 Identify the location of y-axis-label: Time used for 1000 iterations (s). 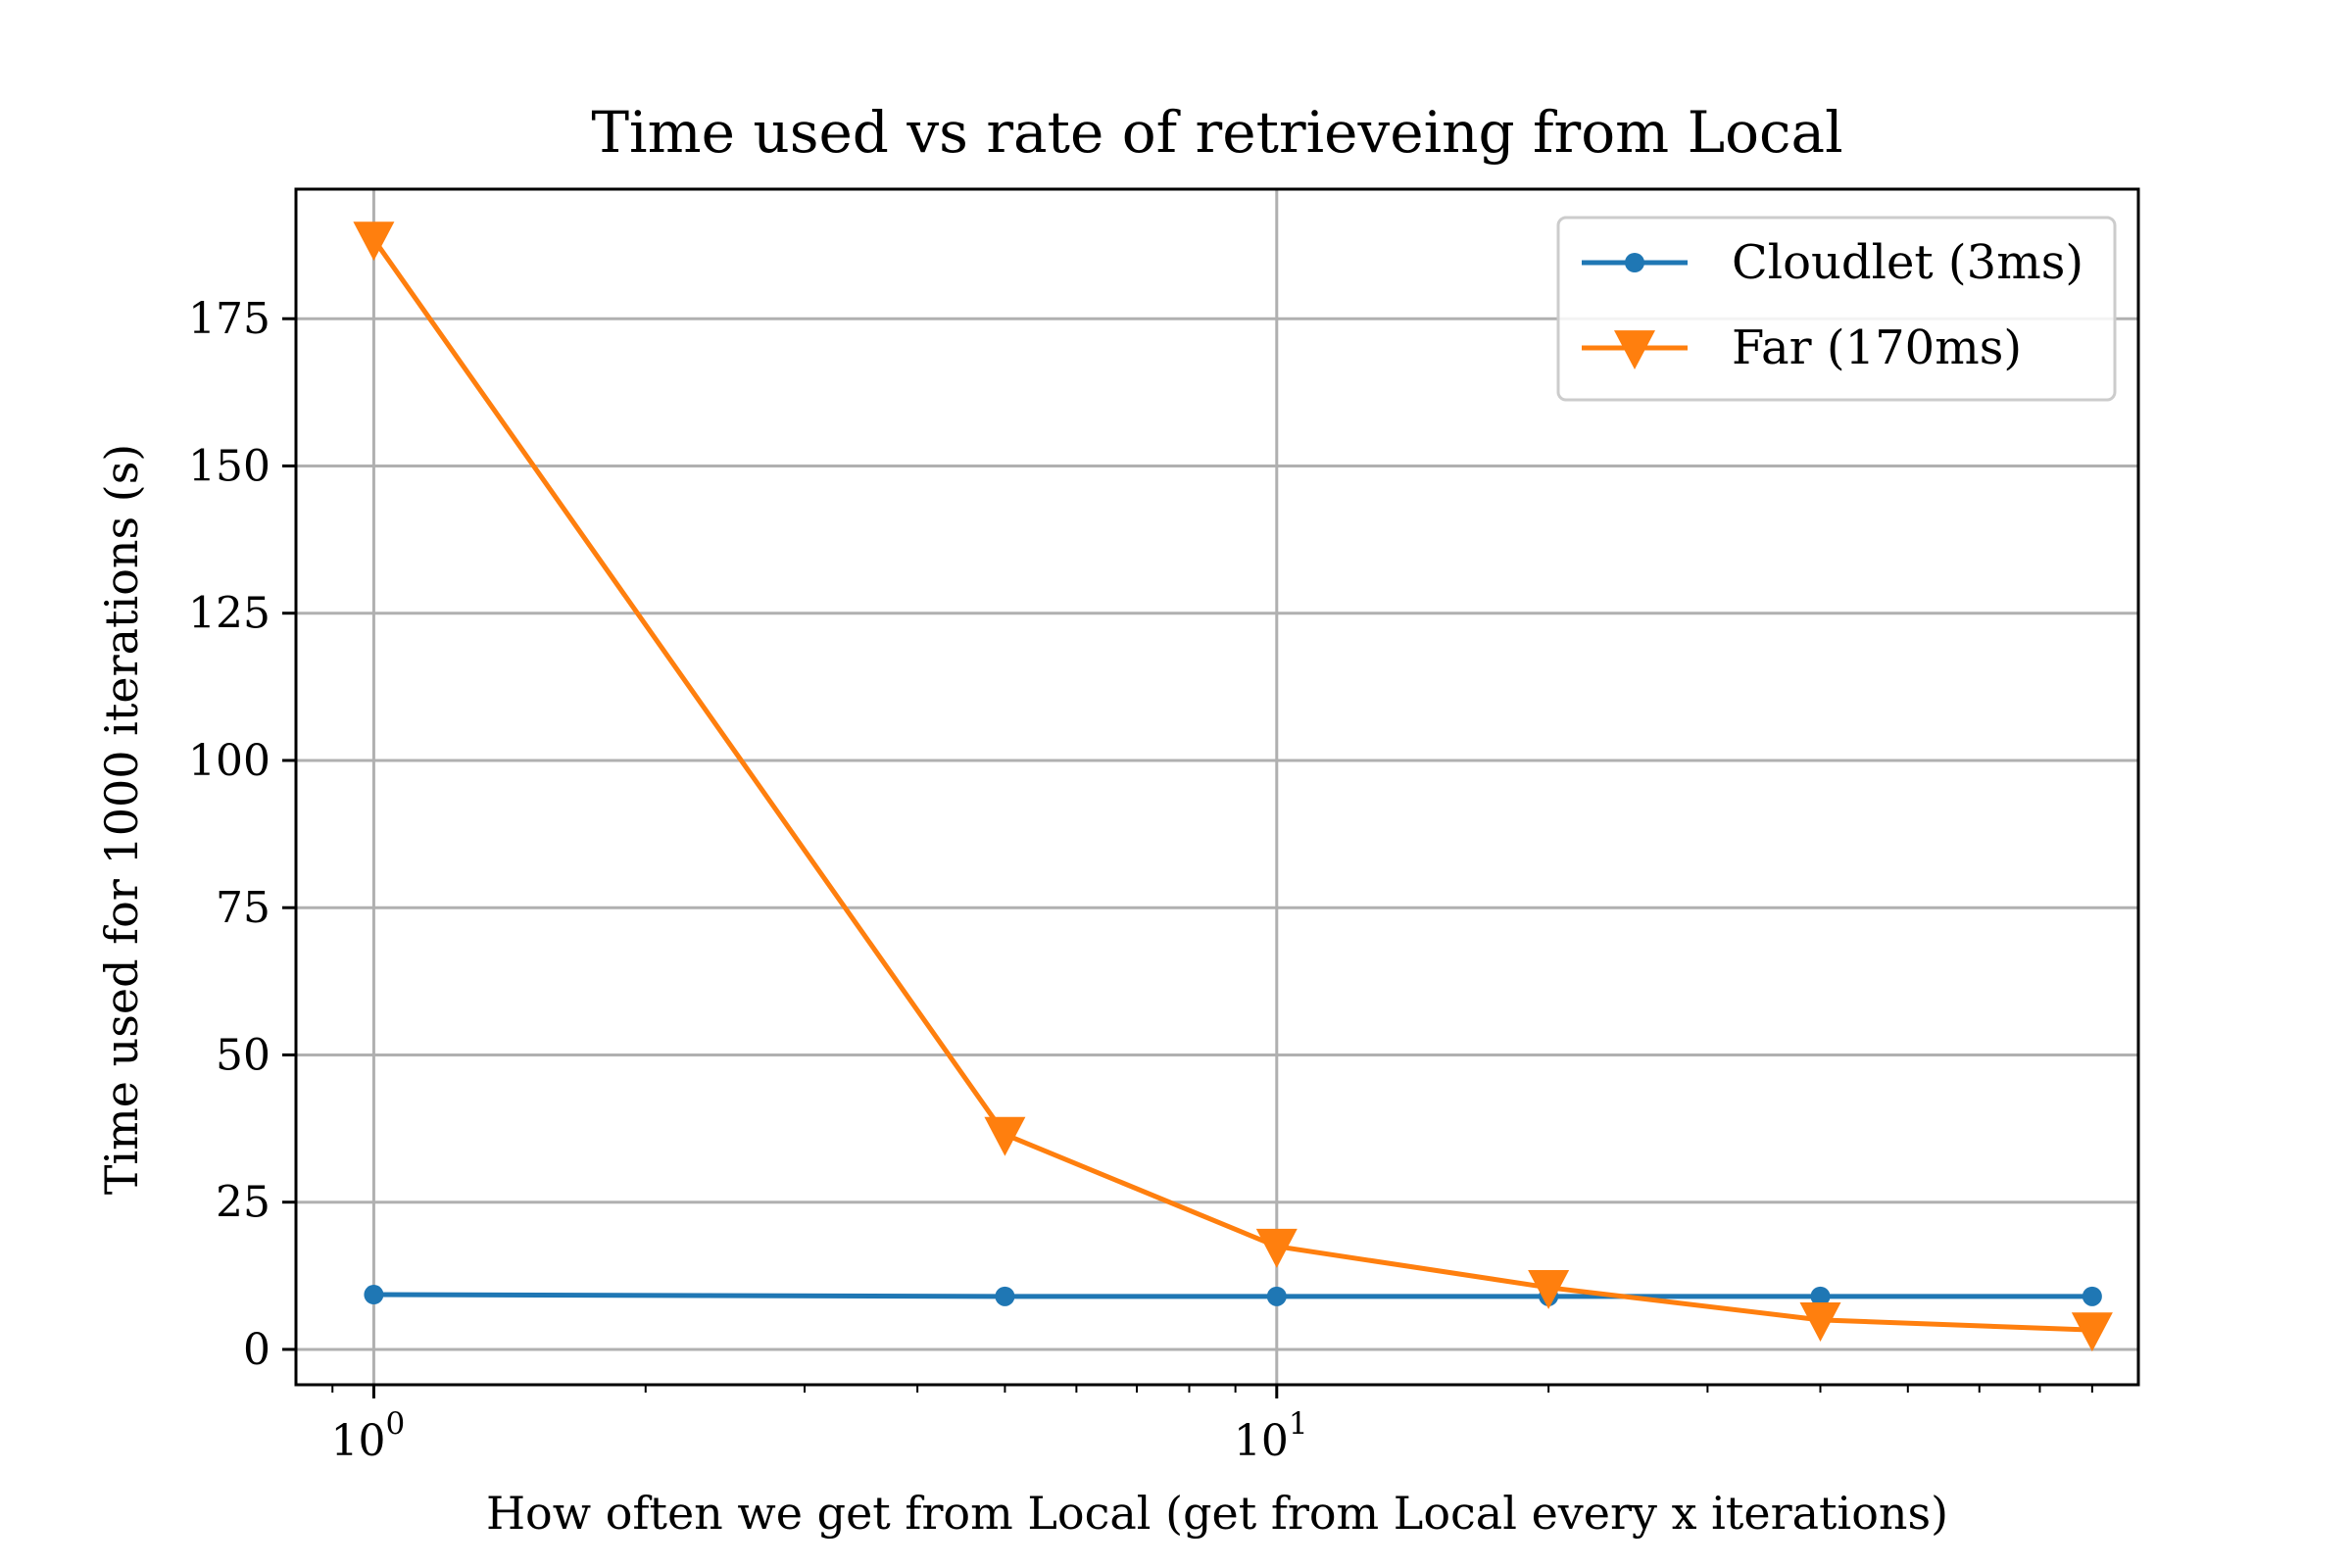
(121, 819).